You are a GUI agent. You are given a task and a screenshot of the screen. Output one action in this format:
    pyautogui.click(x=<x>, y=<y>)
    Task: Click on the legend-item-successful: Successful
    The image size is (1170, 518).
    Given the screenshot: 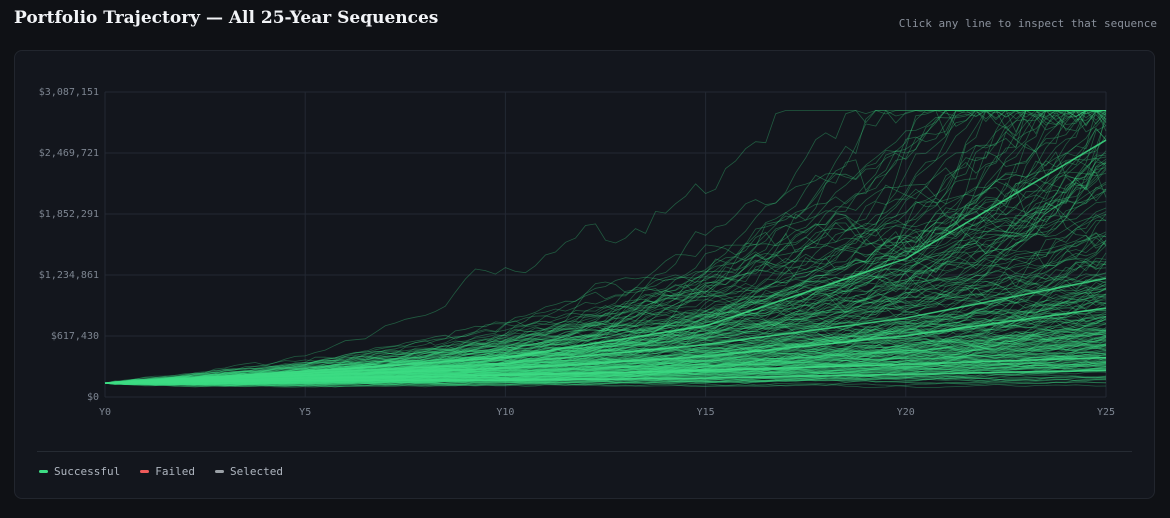 What is the action you would take?
    pyautogui.click(x=79, y=471)
    